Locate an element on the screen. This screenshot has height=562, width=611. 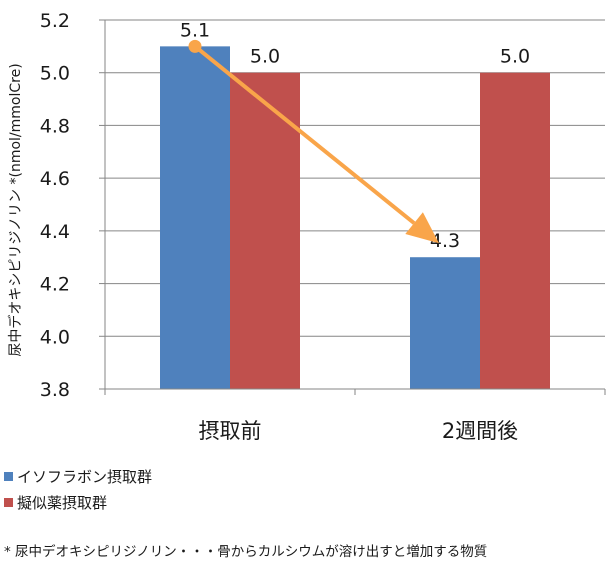
footnote: * 尿中デオキシピリジノリン・・・骨からカルシウムが溶け出すと増加する物質 is located at coordinates (246, 552).